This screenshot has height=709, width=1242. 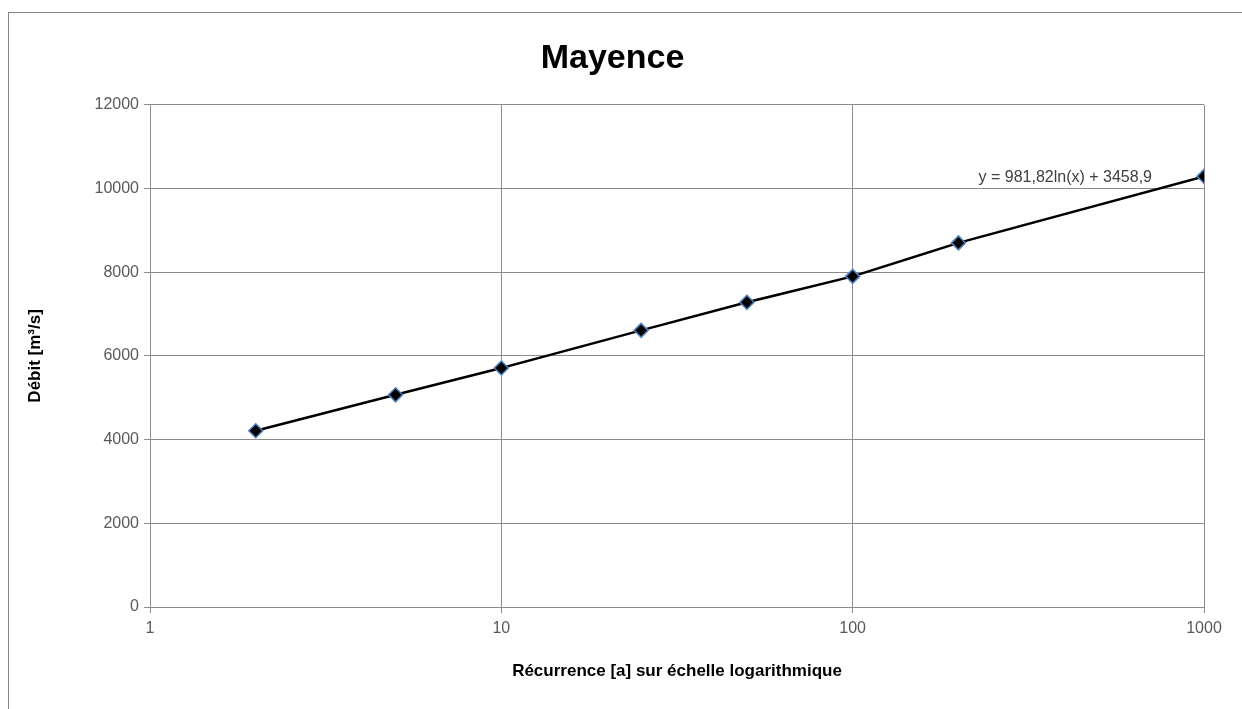 What do you see at coordinates (1204, 628) in the screenshot?
I see `x-tick-label: 1000` at bounding box center [1204, 628].